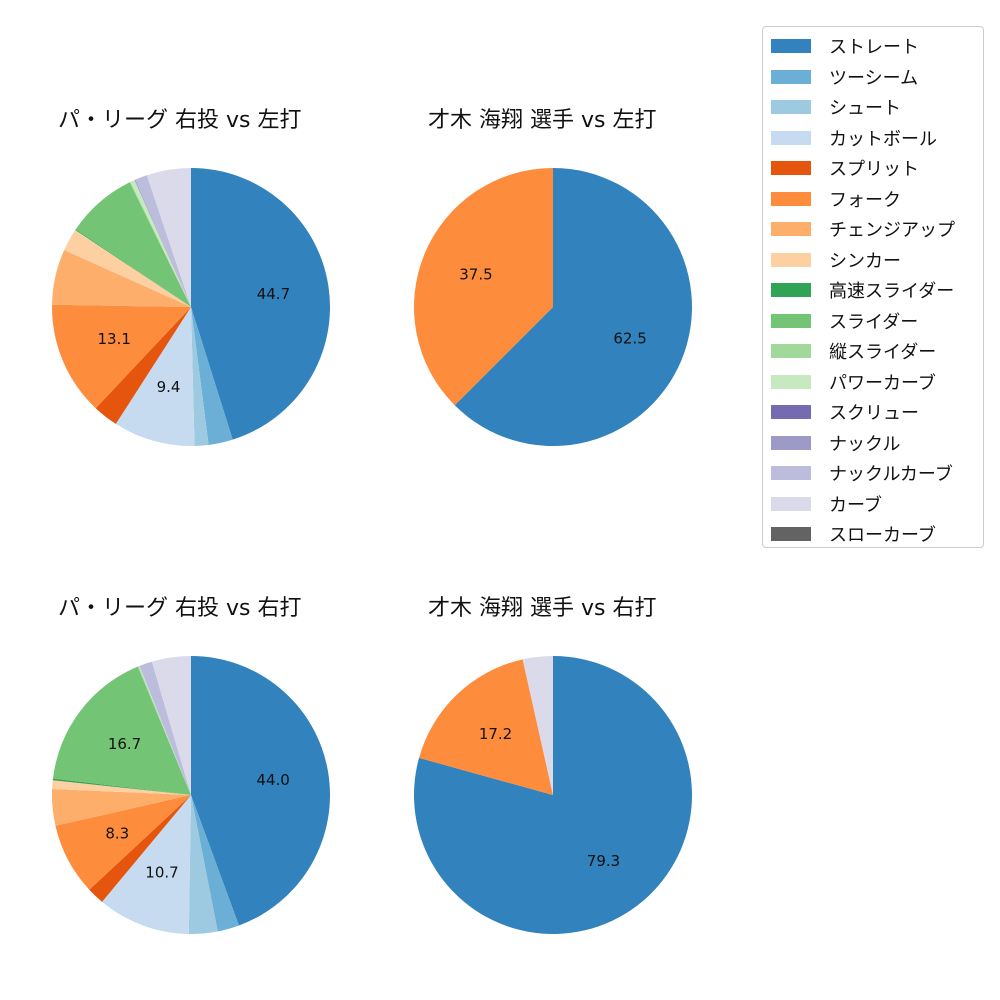 The width and height of the screenshot is (1000, 1000). What do you see at coordinates (629, 338) in the screenshot?
I see `slice-data-label: 62.5` at bounding box center [629, 338].